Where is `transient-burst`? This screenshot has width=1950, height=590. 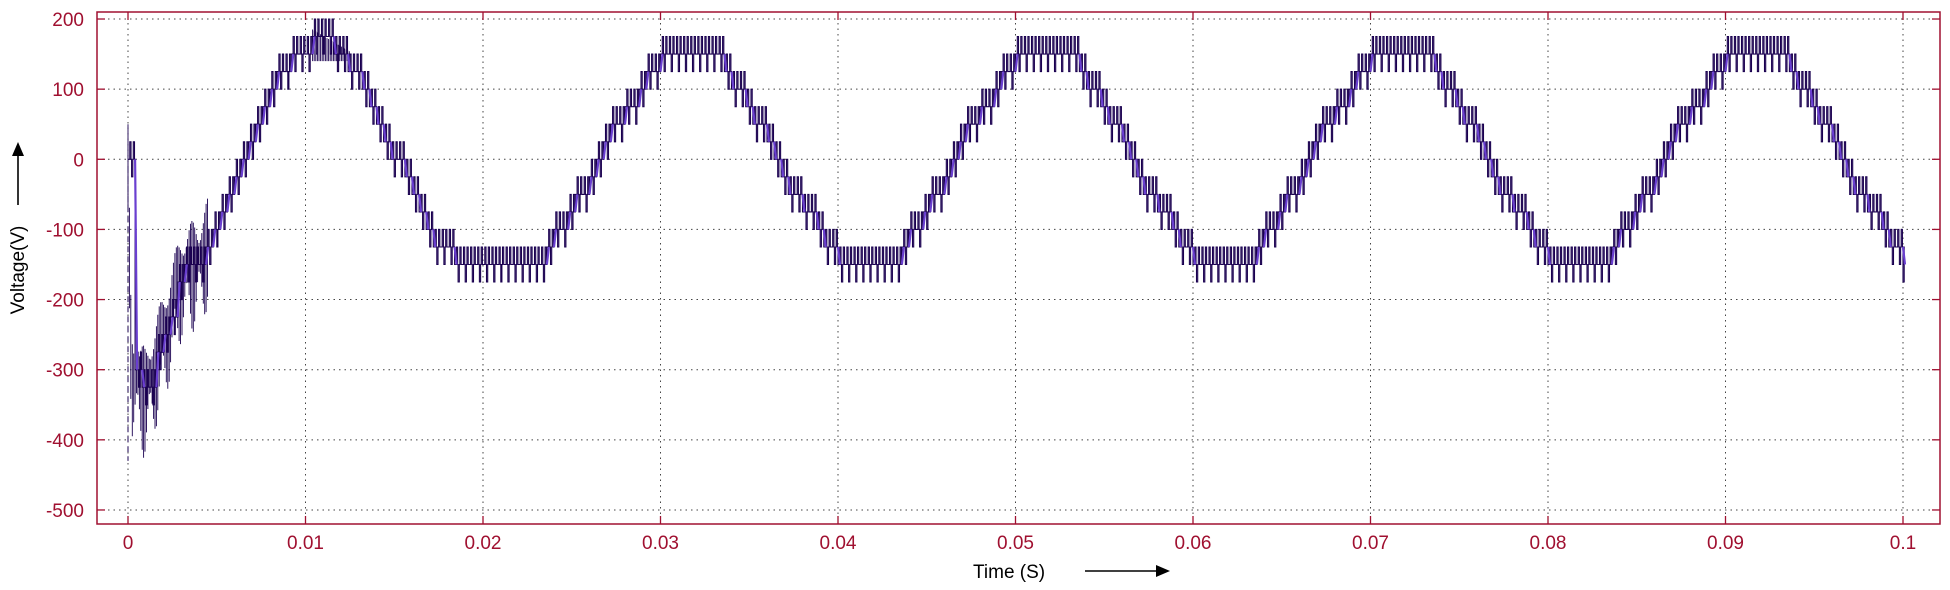
transient-burst is located at coordinates (238, 243).